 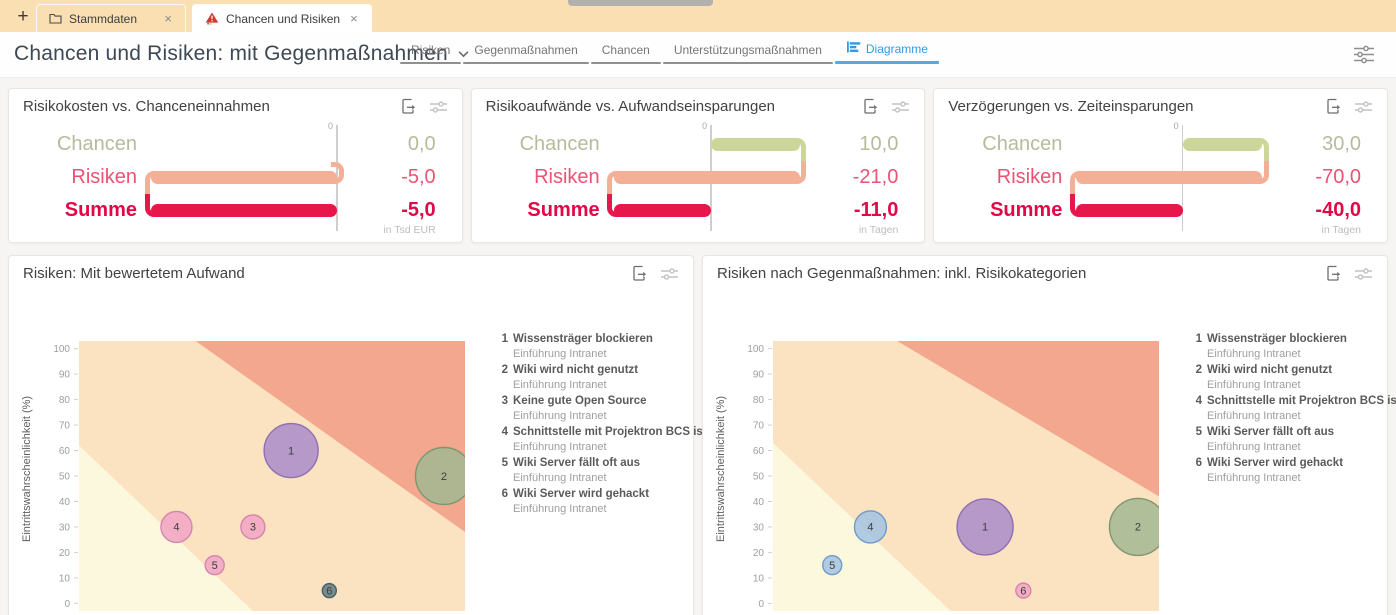 What do you see at coordinates (759, 578) in the screenshot?
I see `svg-text: 10` at bounding box center [759, 578].